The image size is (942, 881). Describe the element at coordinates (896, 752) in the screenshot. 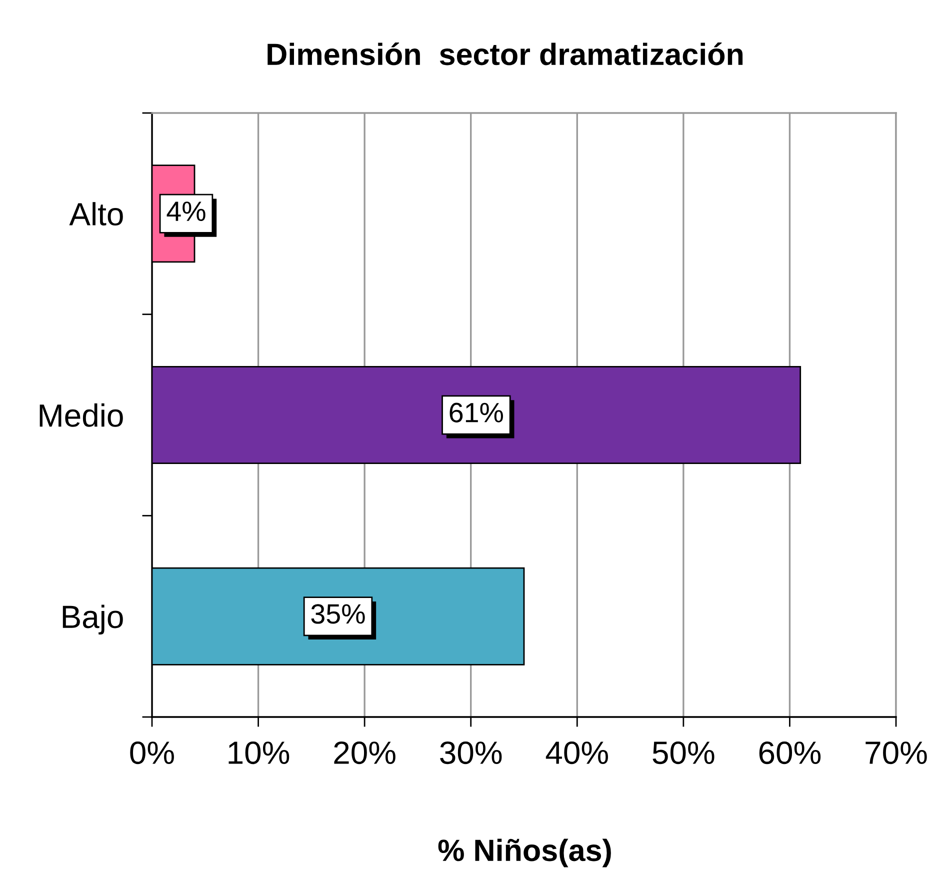

I see `x-tick-label: 70%` at that location.